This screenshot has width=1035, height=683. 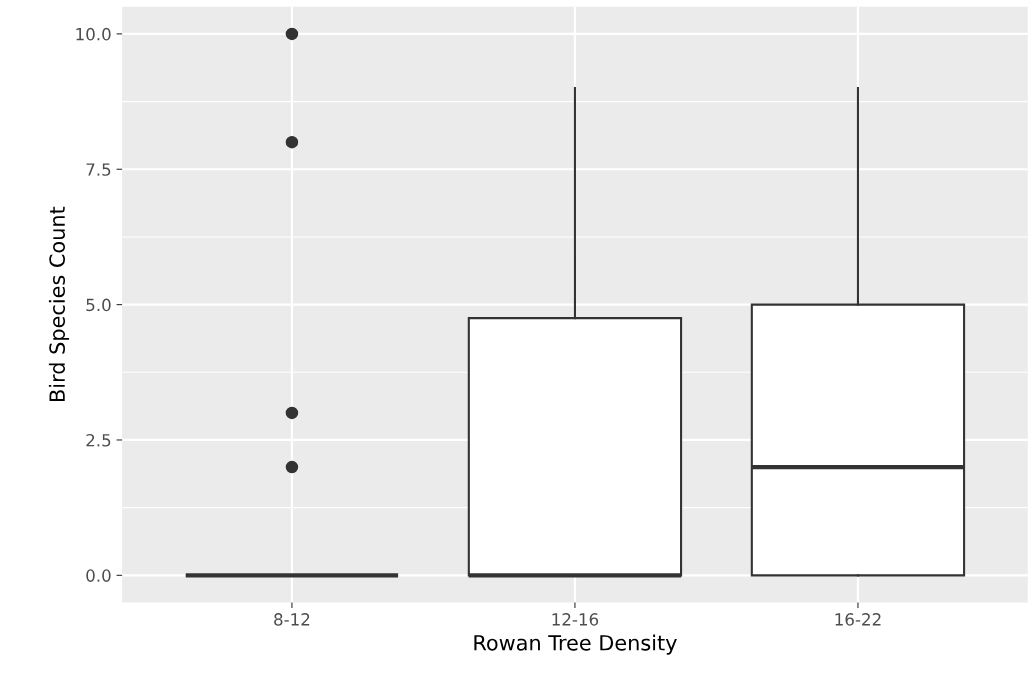 What do you see at coordinates (98, 169) in the screenshot?
I see `y-tick-label: 7.5` at bounding box center [98, 169].